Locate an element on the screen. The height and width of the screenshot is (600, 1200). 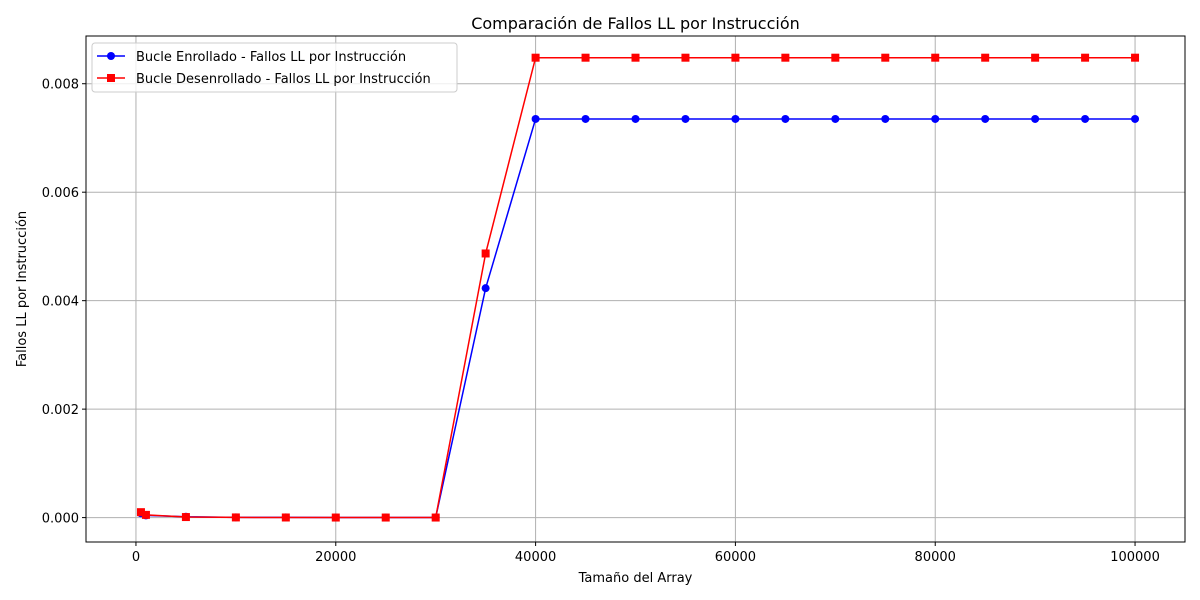
x-axis-ticks: 0 20000 40000 60000 80000 100000 is located at coordinates (646, 553).